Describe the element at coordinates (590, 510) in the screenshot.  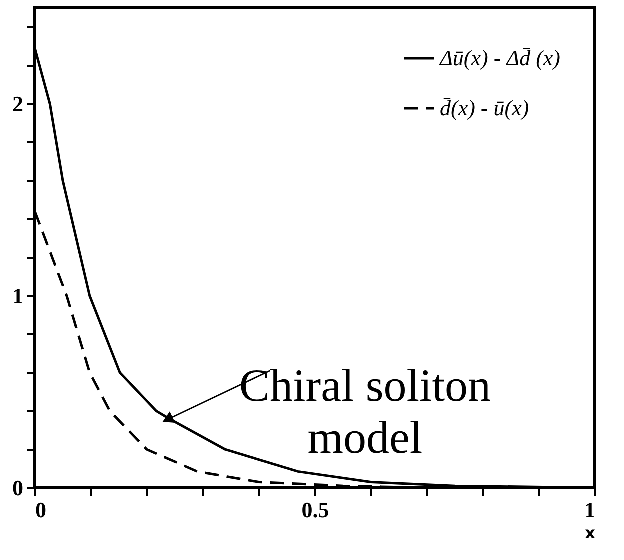
I see `x-tick-label: 1` at that location.